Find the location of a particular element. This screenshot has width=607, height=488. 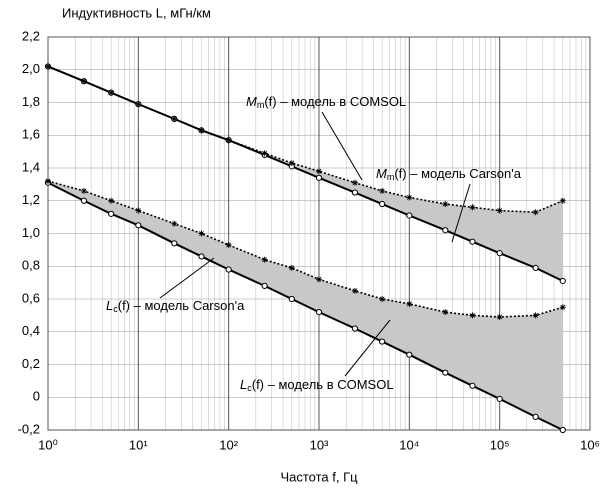

x-tick-label: 10¹ is located at coordinates (138, 444).